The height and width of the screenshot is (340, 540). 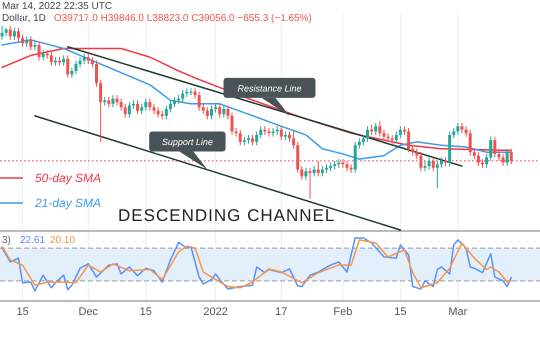 I want to click on x-tick-label: 15, so click(x=22, y=312).